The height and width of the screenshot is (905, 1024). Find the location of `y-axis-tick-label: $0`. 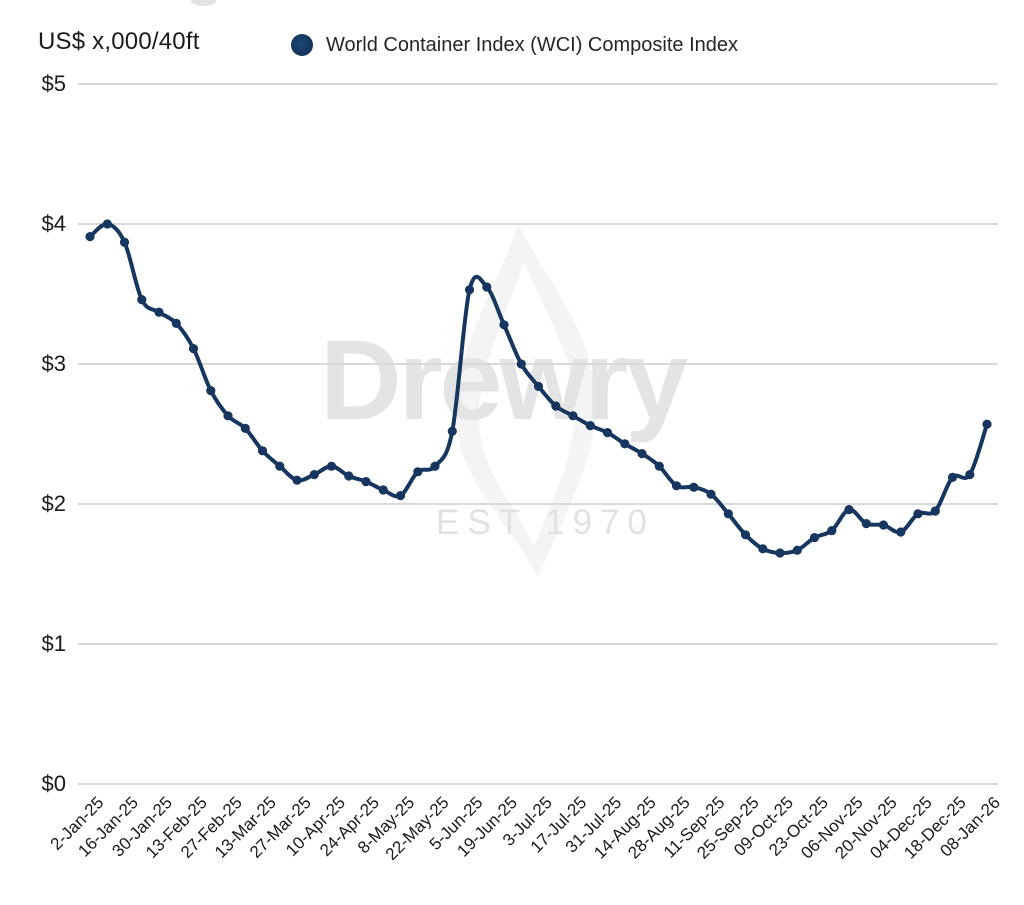

y-axis-tick-label: $0 is located at coordinates (53, 783).